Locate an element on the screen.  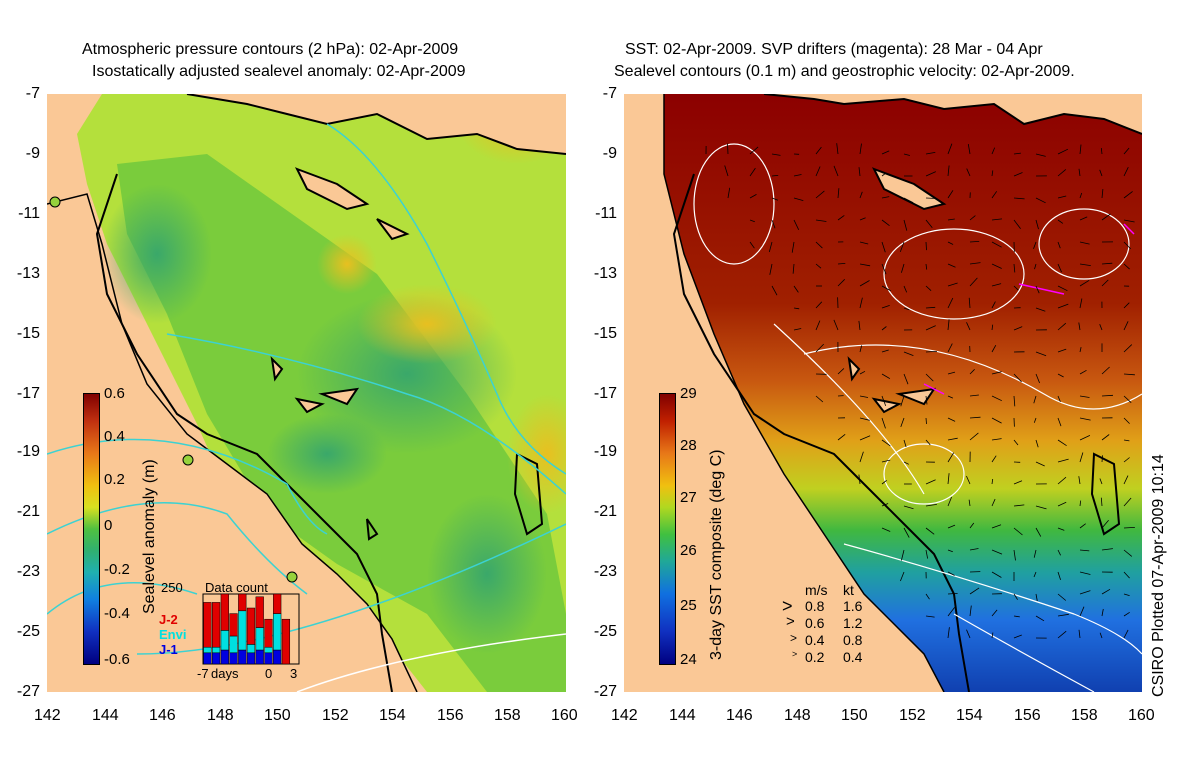
sst-tick-6: 24 is located at coordinates (688, 659).